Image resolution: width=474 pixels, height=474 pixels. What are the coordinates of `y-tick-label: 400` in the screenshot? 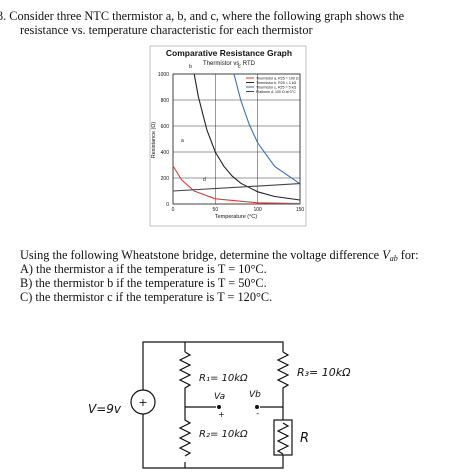 It's located at (165, 153).